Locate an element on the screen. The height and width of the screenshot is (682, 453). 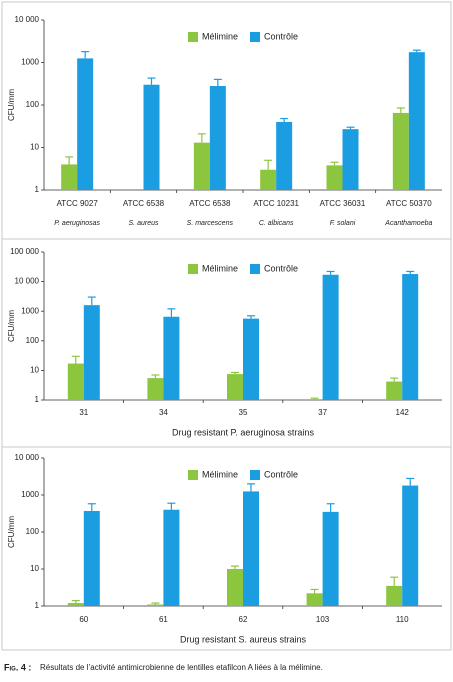
x-tick-label: 142 is located at coordinates (403, 412).